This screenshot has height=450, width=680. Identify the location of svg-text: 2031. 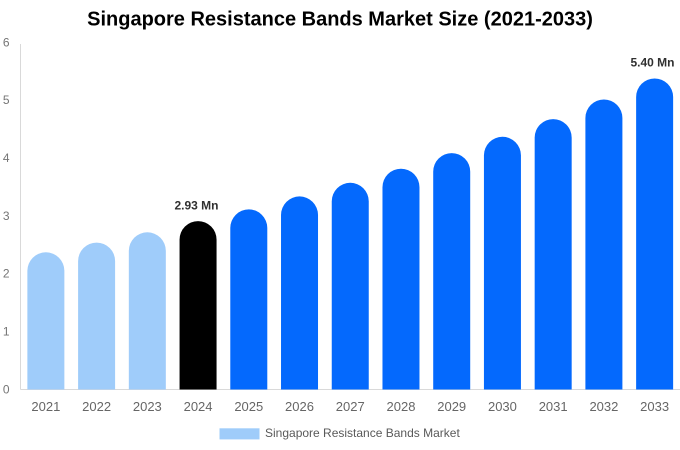
(553, 406).